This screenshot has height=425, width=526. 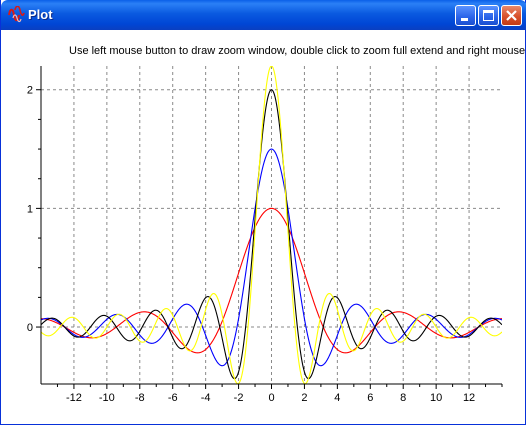 I want to click on close-icon, so click(x=511, y=15).